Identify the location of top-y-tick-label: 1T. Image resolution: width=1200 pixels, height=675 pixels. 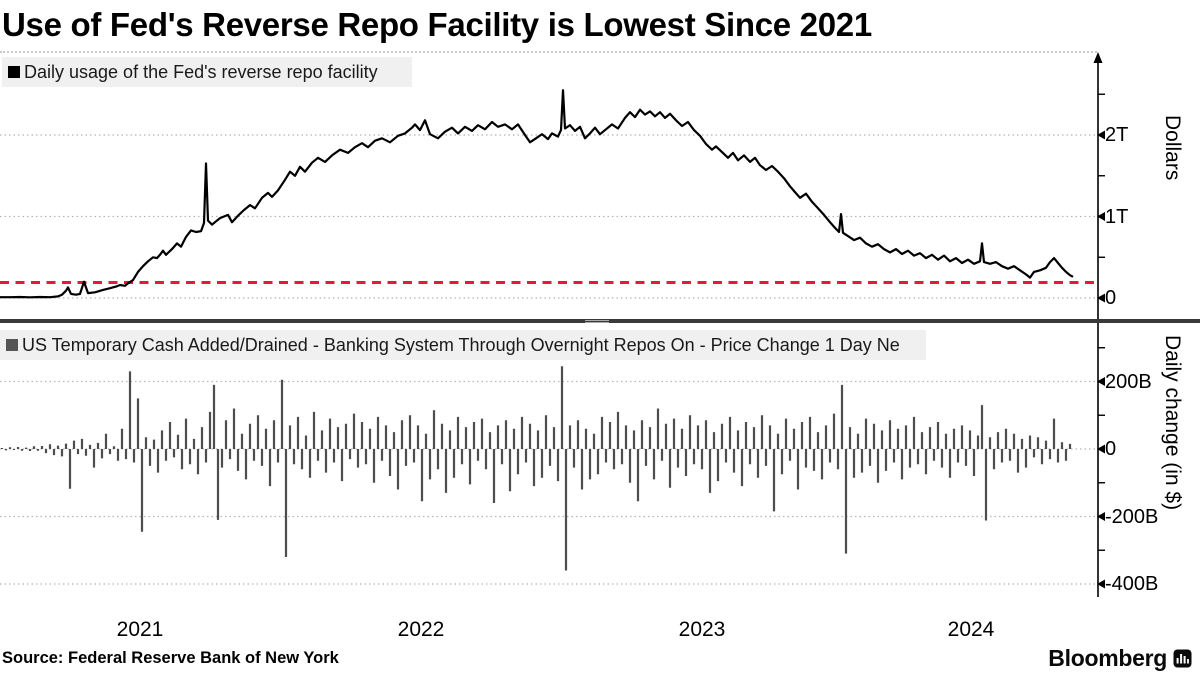
(1117, 216).